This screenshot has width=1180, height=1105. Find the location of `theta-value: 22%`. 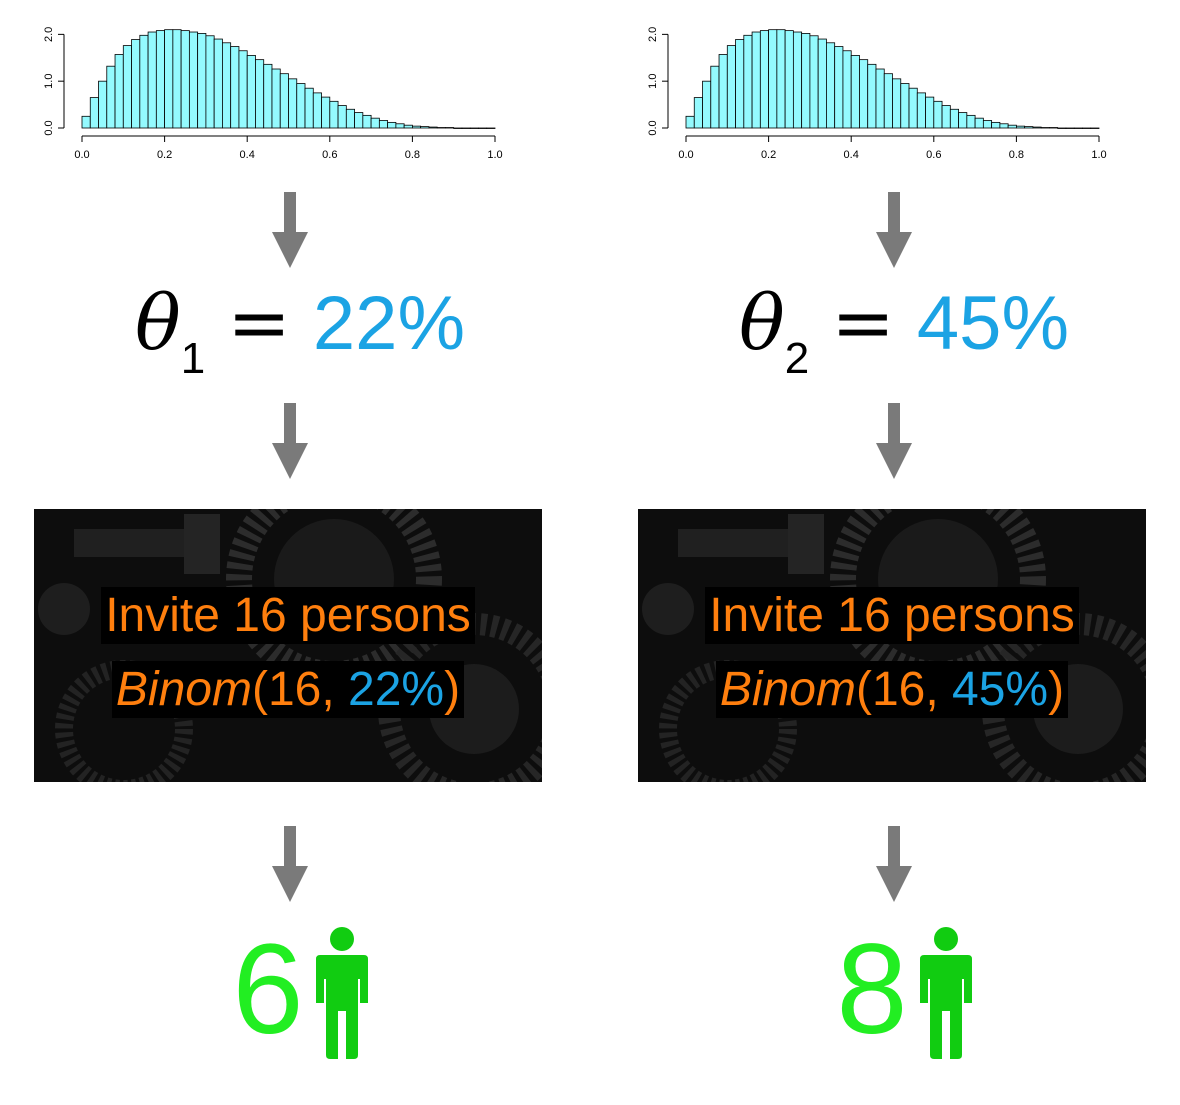

theta-value: 22% is located at coordinates (389, 323).